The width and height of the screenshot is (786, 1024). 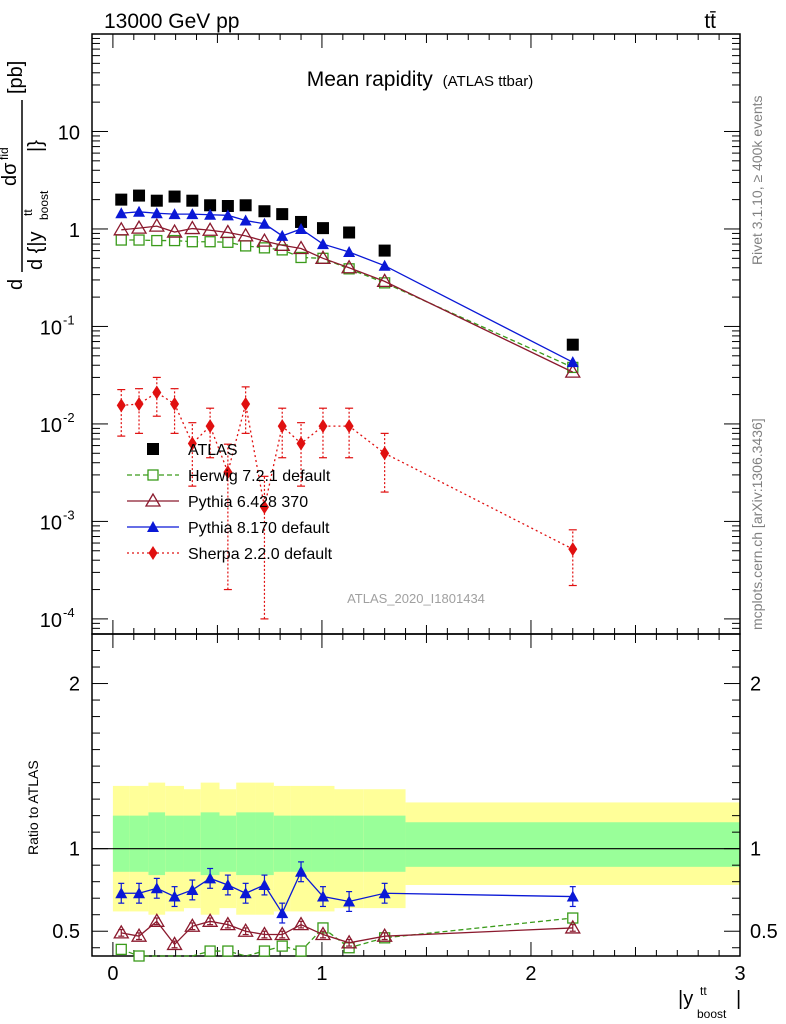 What do you see at coordinates (153, 553) in the screenshot?
I see `legend-marker-sherpa` at bounding box center [153, 553].